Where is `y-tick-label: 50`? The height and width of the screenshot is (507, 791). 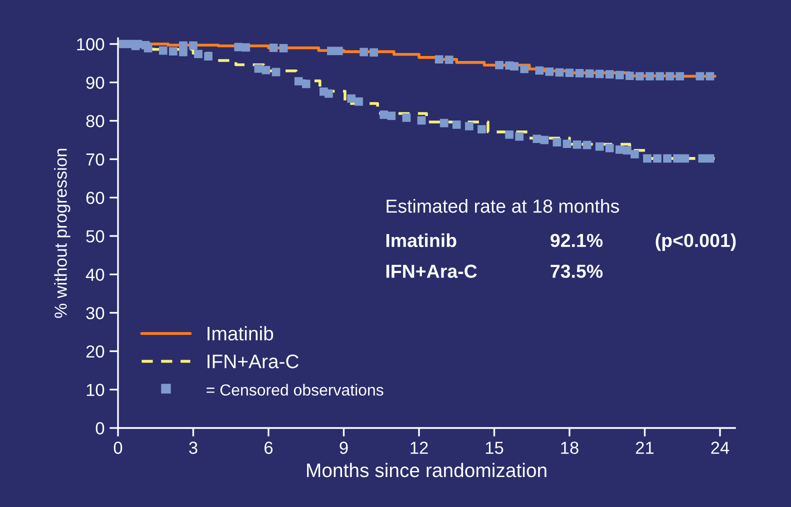
y-tick-label: 50 is located at coordinates (95, 236).